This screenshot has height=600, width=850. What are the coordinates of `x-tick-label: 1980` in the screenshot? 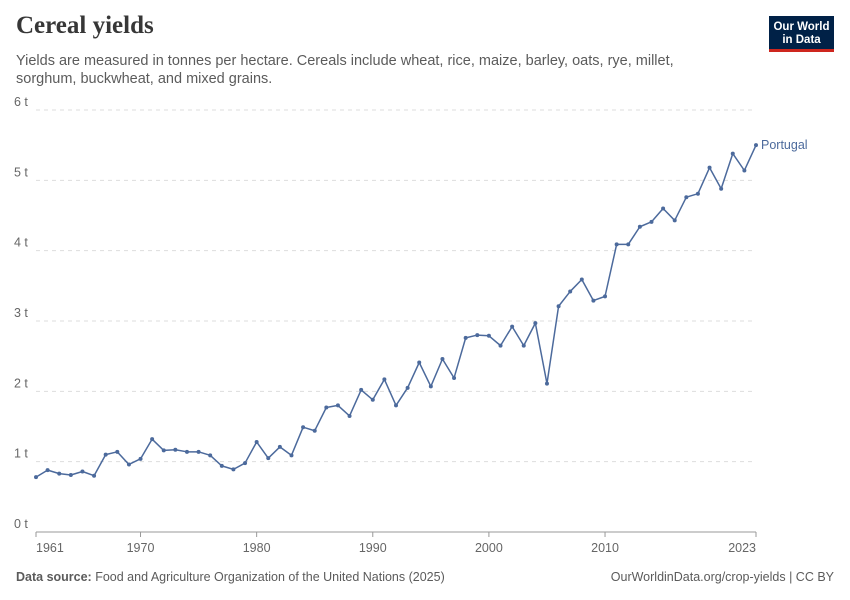 It's located at (257, 548).